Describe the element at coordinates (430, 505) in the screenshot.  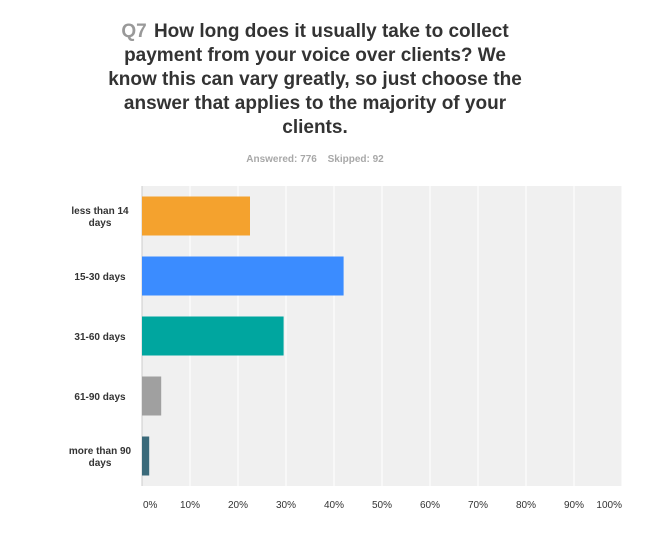
I see `tick-label: 60%` at that location.